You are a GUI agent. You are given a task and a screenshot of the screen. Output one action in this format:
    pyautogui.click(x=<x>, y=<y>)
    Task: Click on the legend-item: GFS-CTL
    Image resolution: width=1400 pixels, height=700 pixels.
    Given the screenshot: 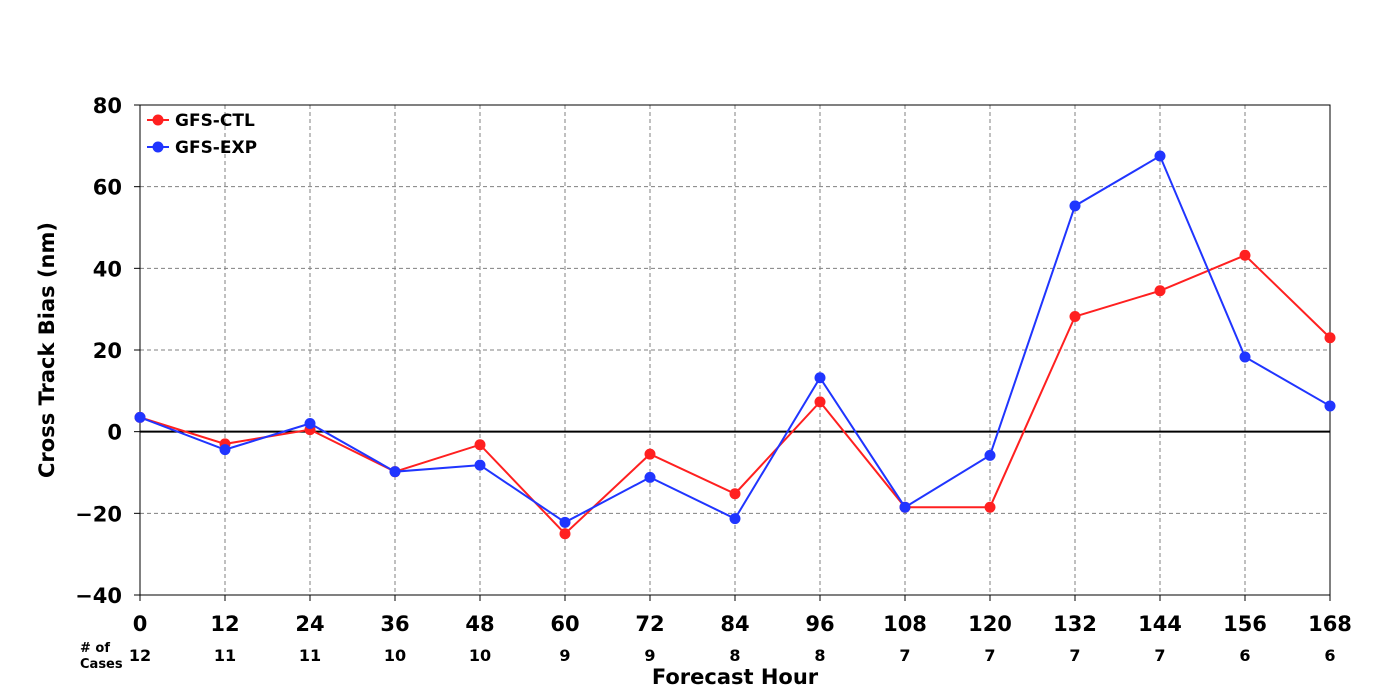 What is the action you would take?
    pyautogui.click(x=201, y=121)
    